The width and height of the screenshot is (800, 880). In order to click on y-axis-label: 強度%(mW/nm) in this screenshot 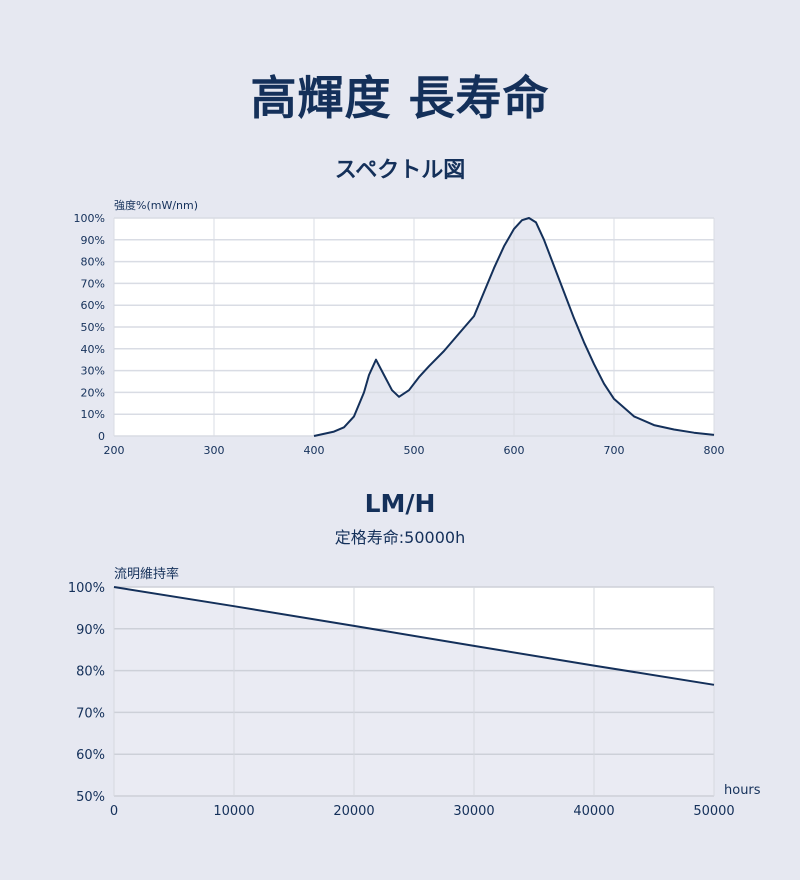, I will do `click(156, 205)`.